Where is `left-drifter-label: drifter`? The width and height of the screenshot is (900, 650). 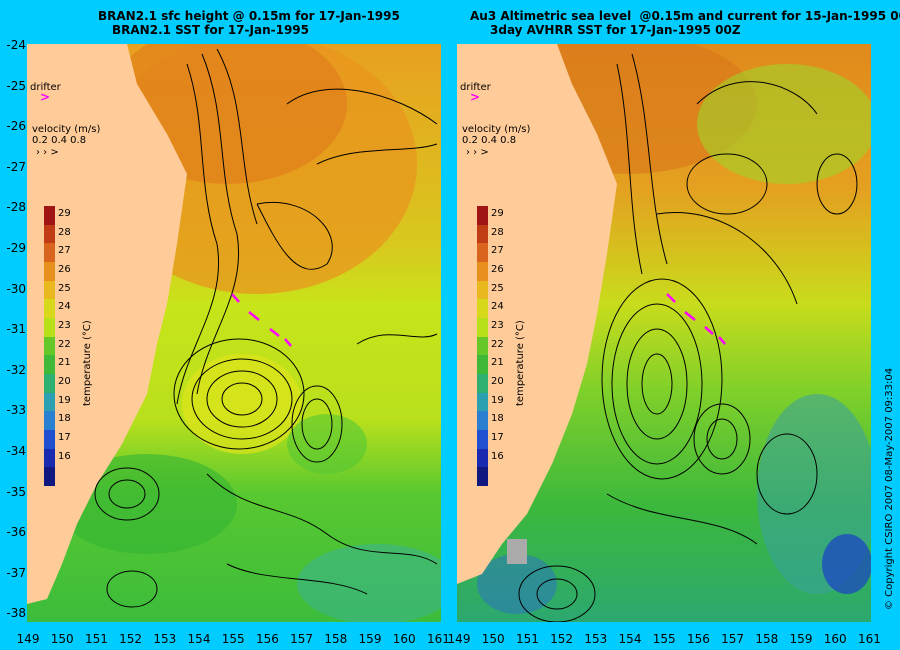 left-drifter-label: drifter is located at coordinates (45, 87).